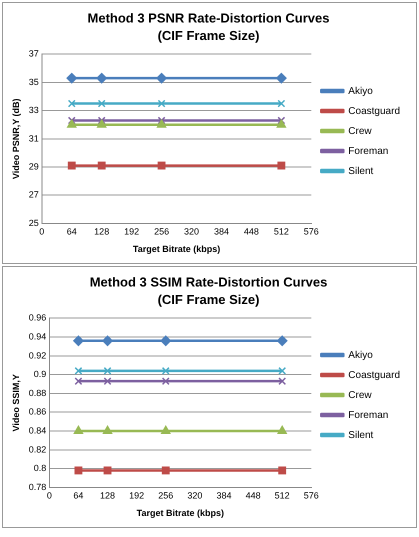 The height and width of the screenshot is (537, 419). What do you see at coordinates (33, 110) in the screenshot?
I see `y-tick-label: 33` at bounding box center [33, 110].